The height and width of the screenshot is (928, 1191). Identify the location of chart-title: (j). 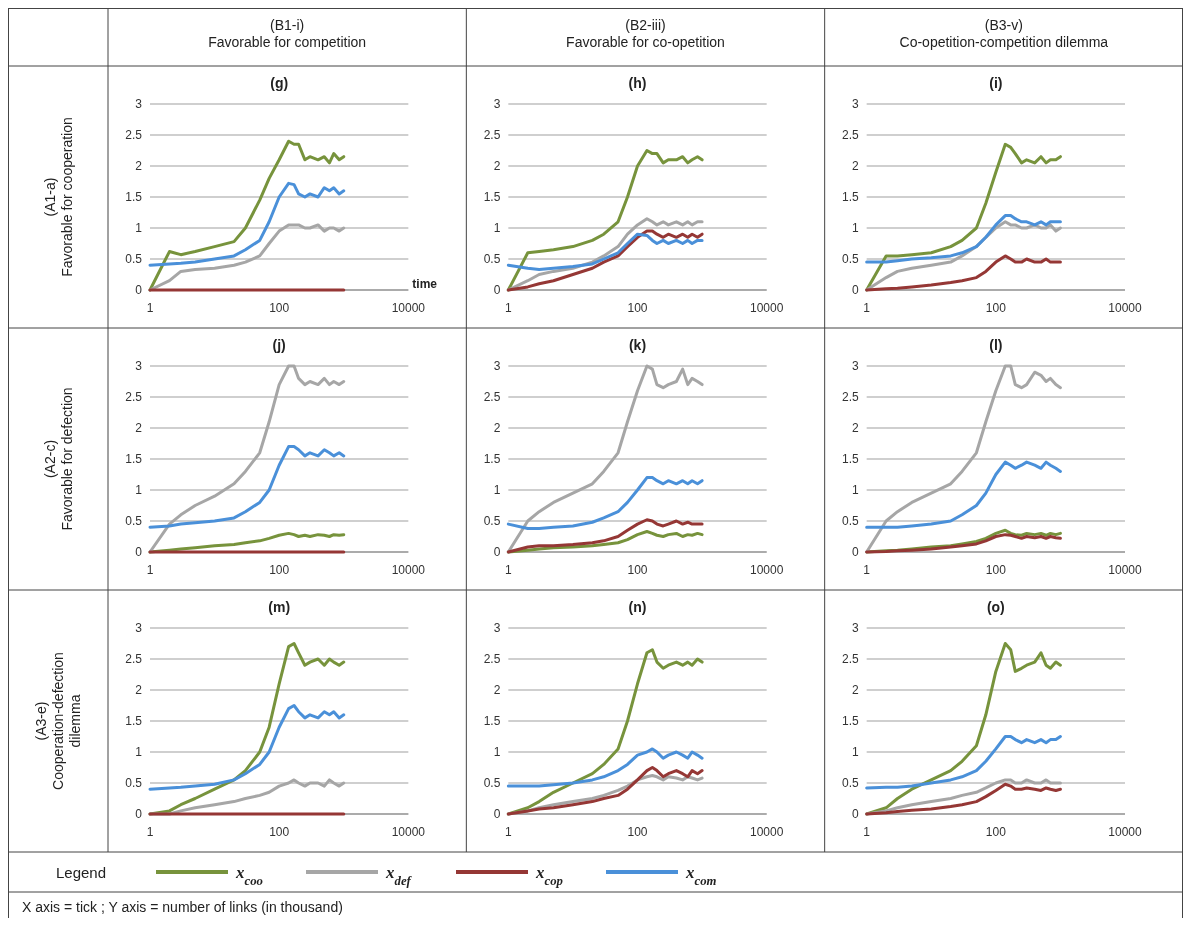
(279, 345).